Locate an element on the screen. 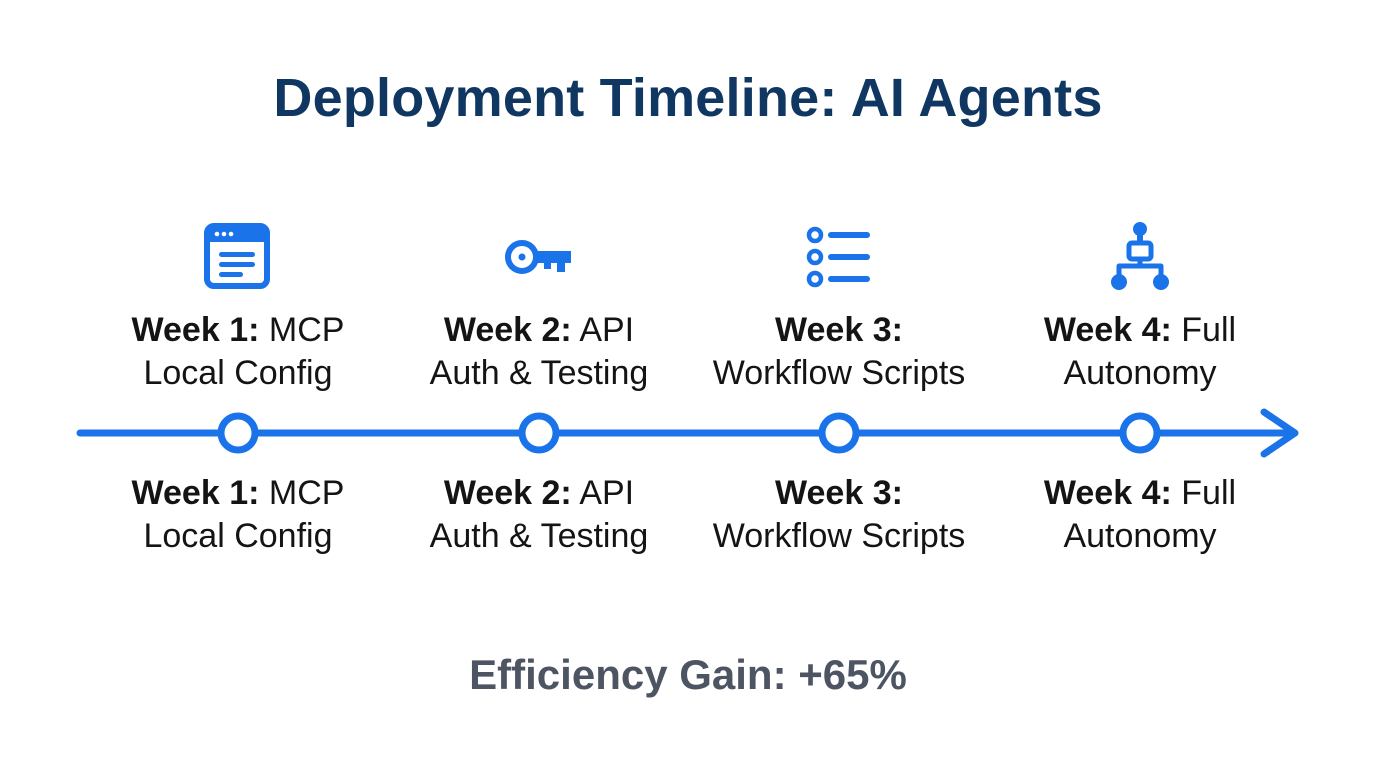  key-icon is located at coordinates (539, 258).